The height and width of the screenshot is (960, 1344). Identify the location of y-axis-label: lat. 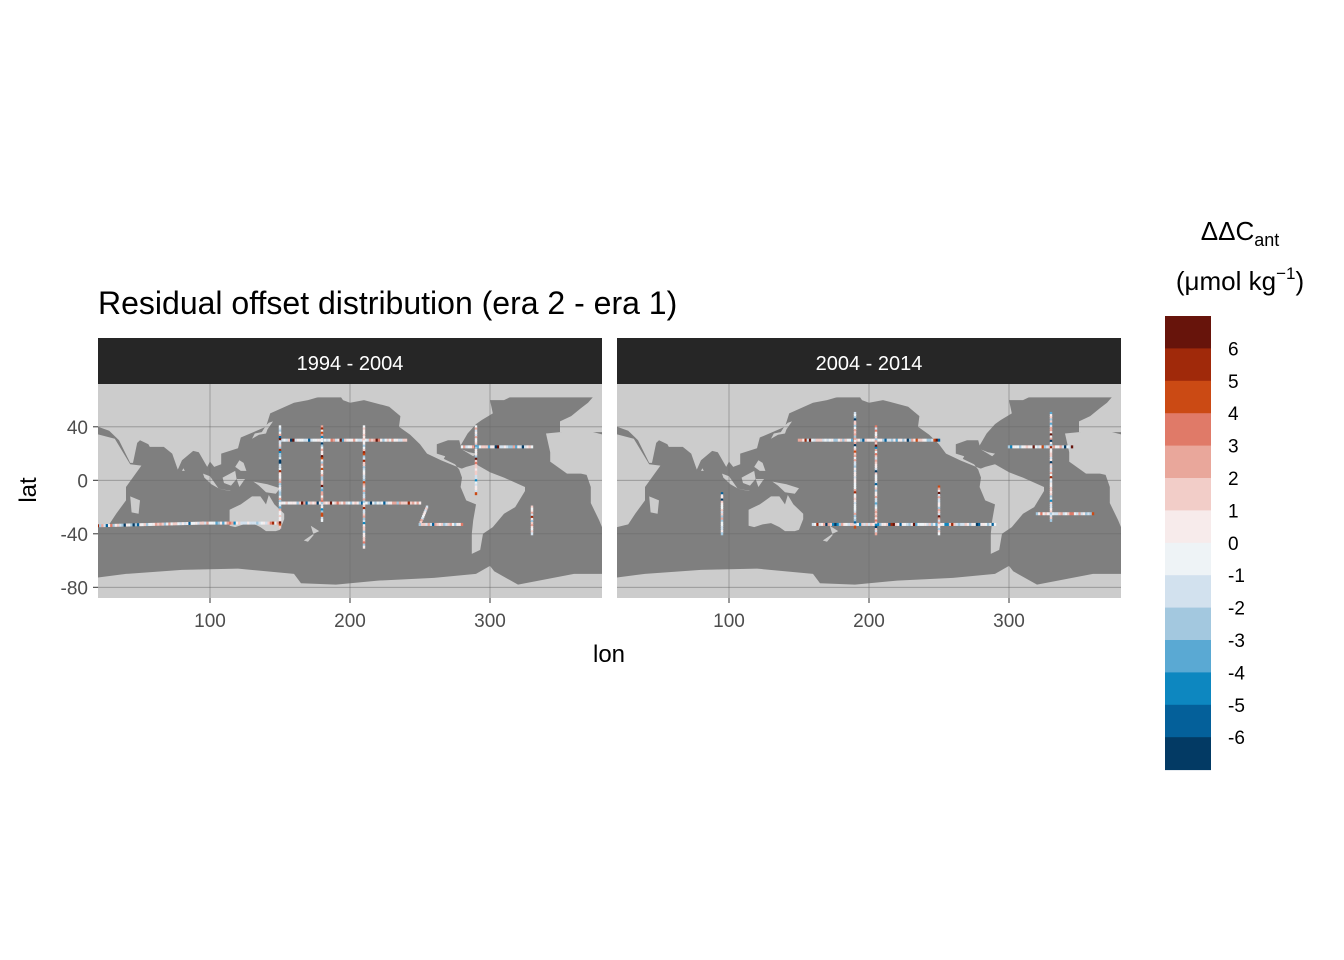
(28, 490).